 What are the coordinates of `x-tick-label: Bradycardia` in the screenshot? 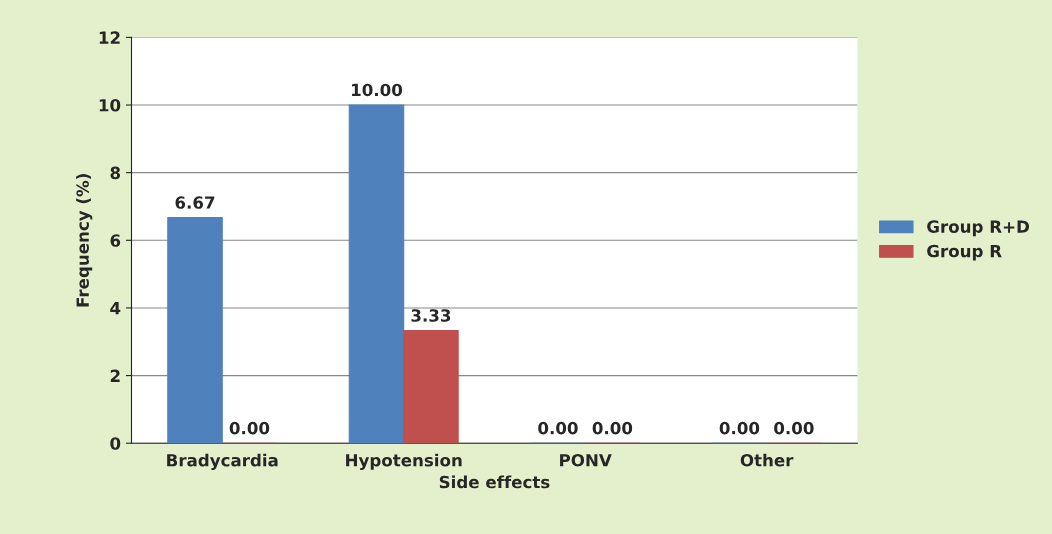 It's located at (222, 461).